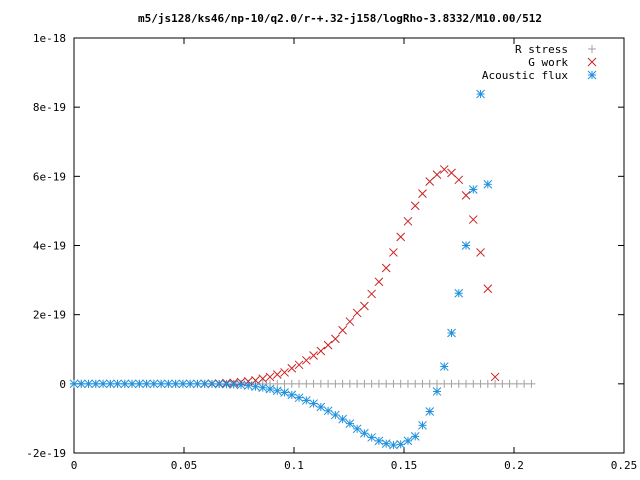 The height and width of the screenshot is (480, 640). I want to click on x-tick-label: 0.05, so click(184, 465).